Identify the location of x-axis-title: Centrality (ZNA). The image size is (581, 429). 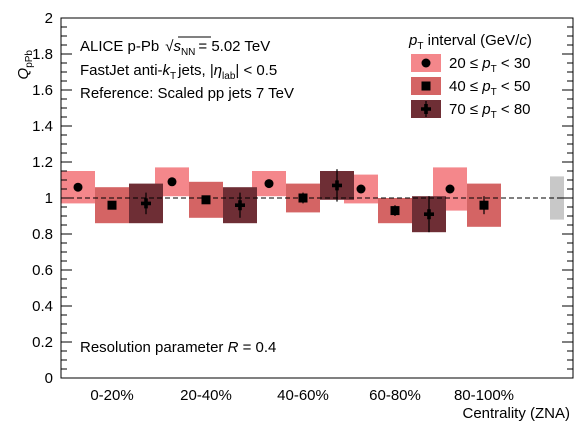
(516, 413).